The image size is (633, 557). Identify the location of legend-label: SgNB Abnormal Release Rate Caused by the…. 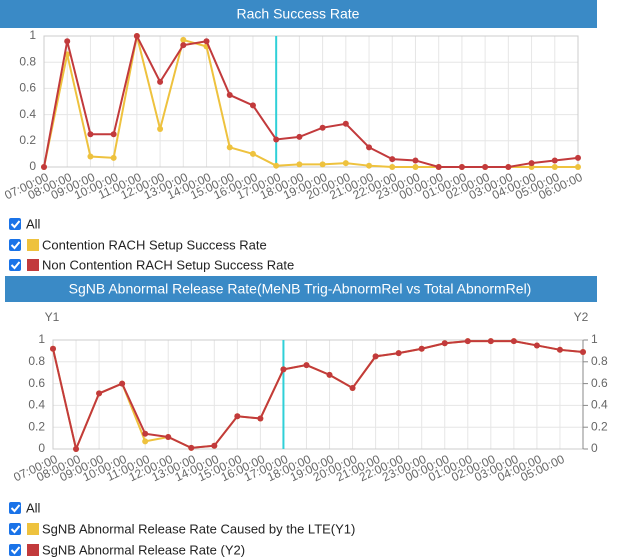
(198, 528).